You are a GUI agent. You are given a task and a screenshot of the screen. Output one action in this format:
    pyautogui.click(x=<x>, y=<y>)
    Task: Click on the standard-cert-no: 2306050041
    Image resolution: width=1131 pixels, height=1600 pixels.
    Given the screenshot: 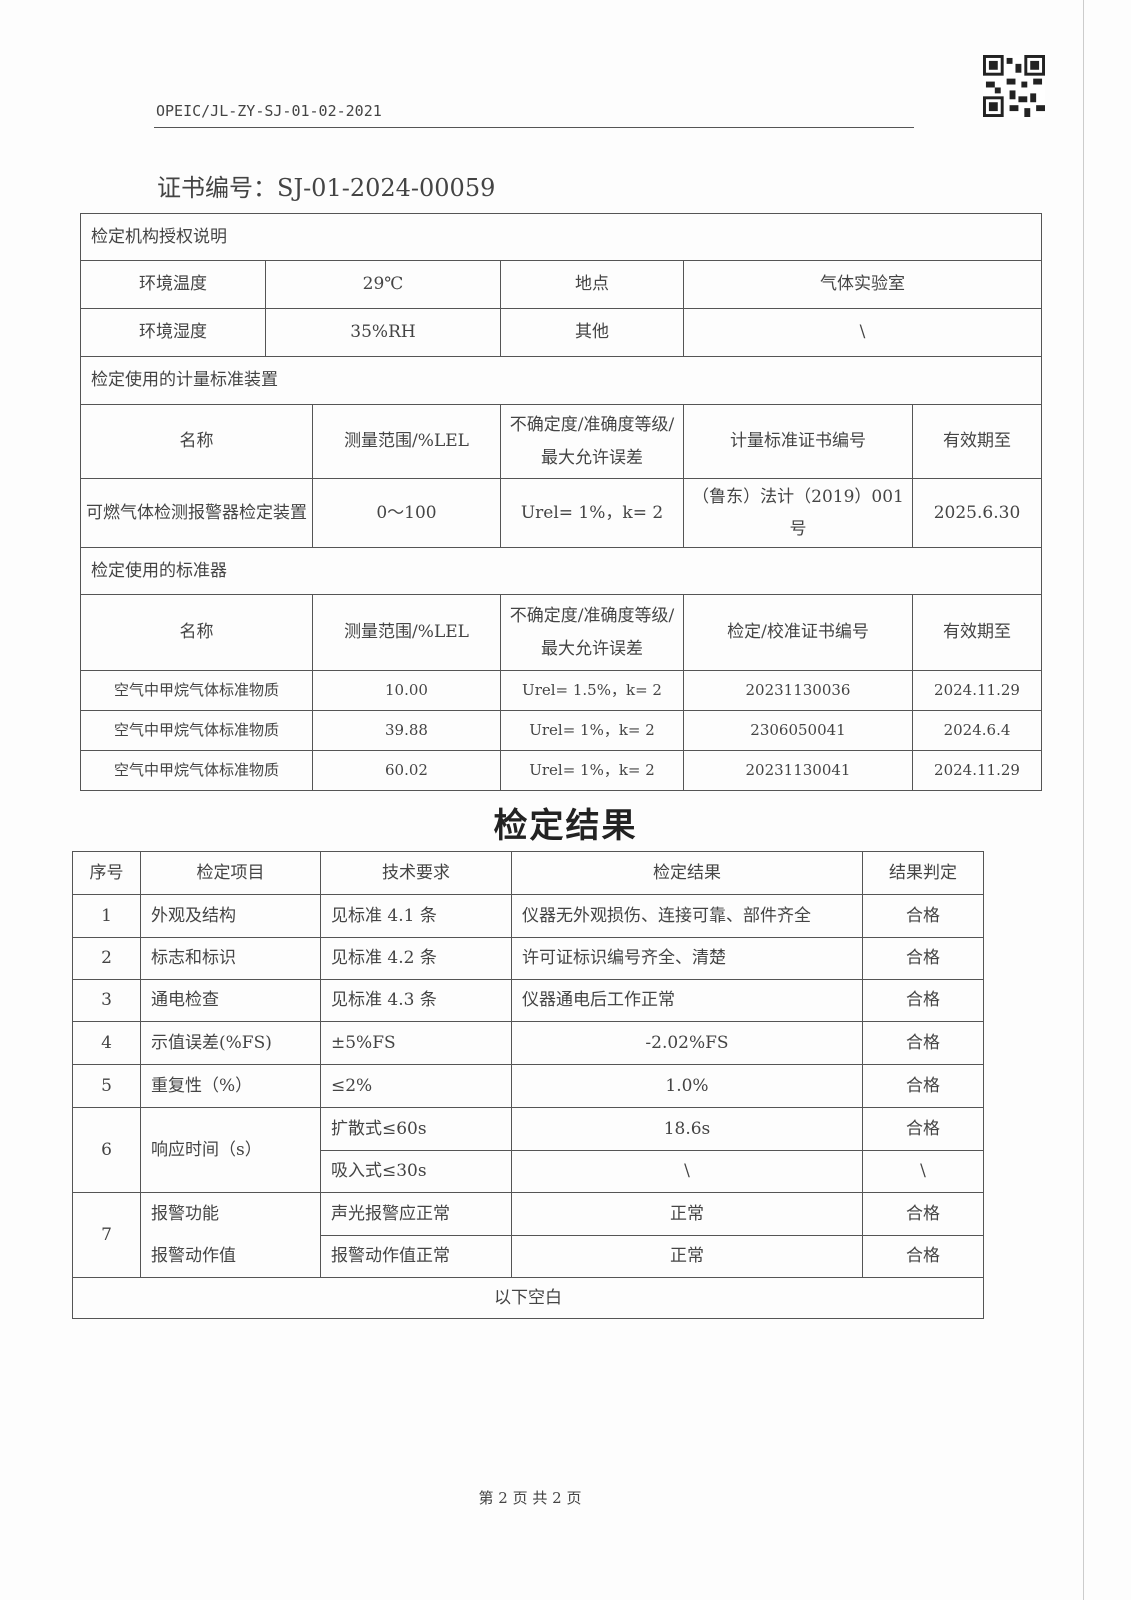 What is the action you would take?
    pyautogui.click(x=798, y=730)
    